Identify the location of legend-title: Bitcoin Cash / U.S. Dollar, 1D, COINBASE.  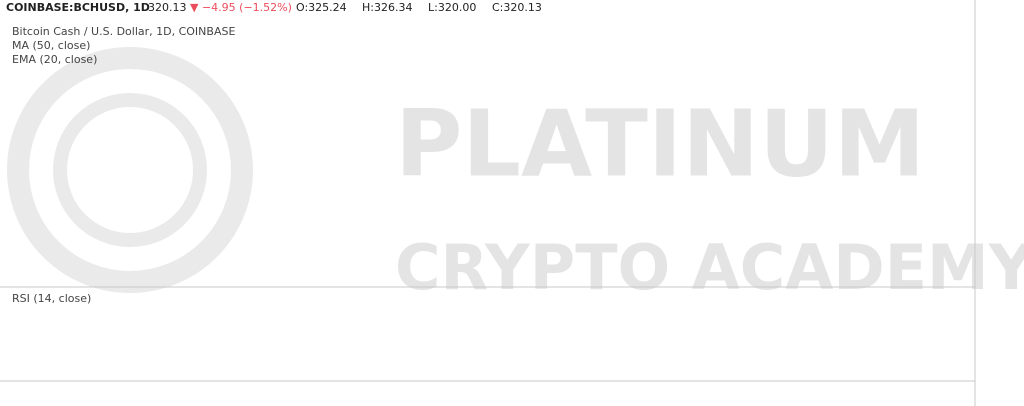
(123, 31).